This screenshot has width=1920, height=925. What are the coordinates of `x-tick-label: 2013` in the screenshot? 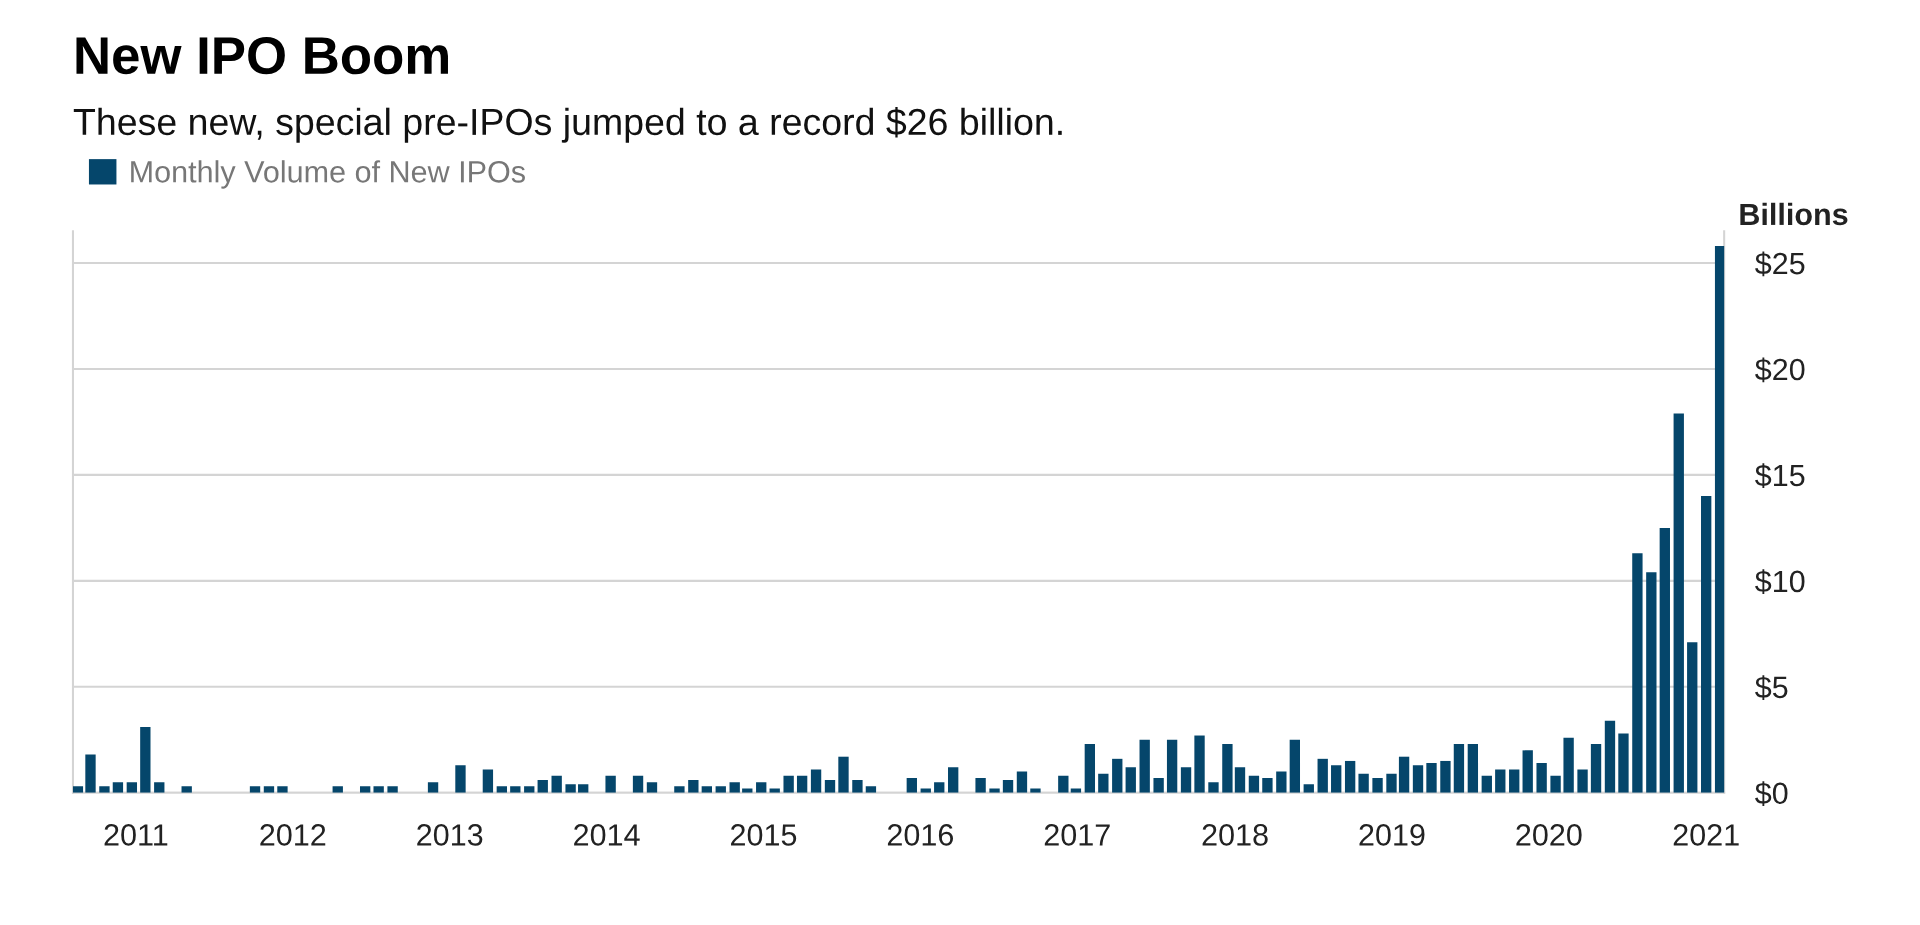 It's located at (450, 835).